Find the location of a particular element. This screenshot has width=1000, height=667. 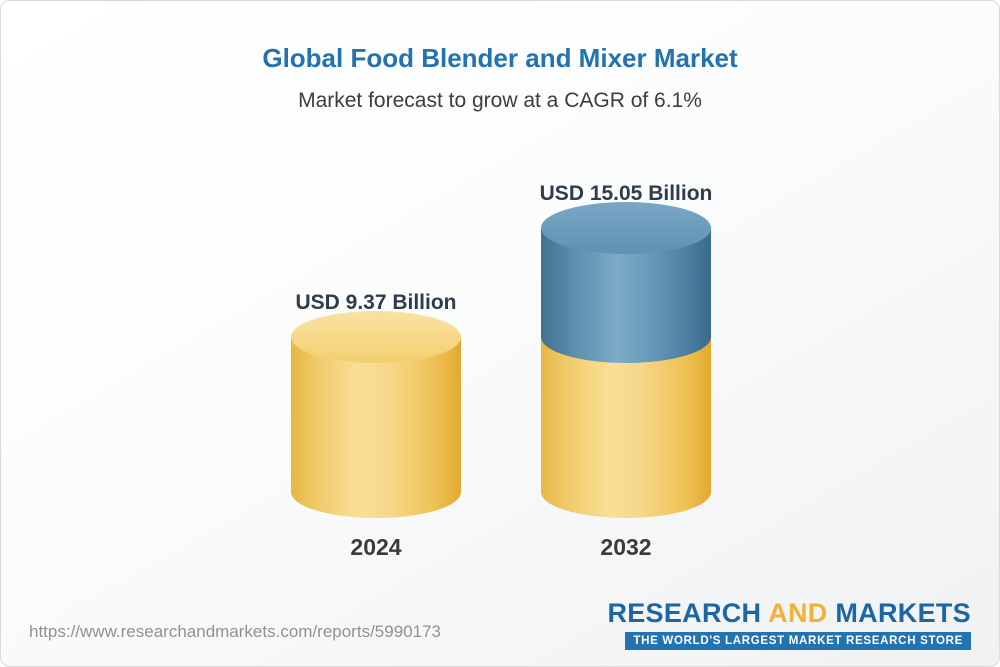

cylinder-2032 is located at coordinates (626, 360).